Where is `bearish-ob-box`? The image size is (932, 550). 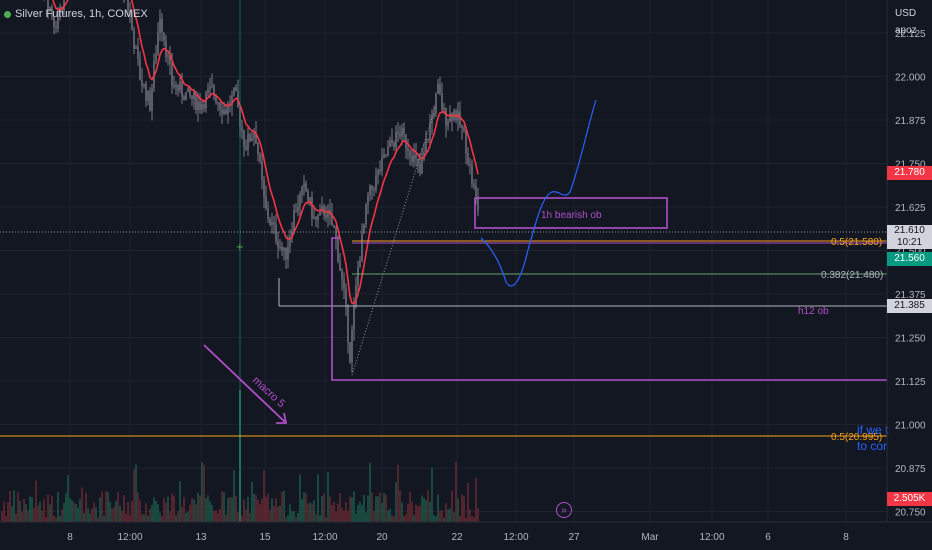
bearish-ob-box is located at coordinates (571, 213).